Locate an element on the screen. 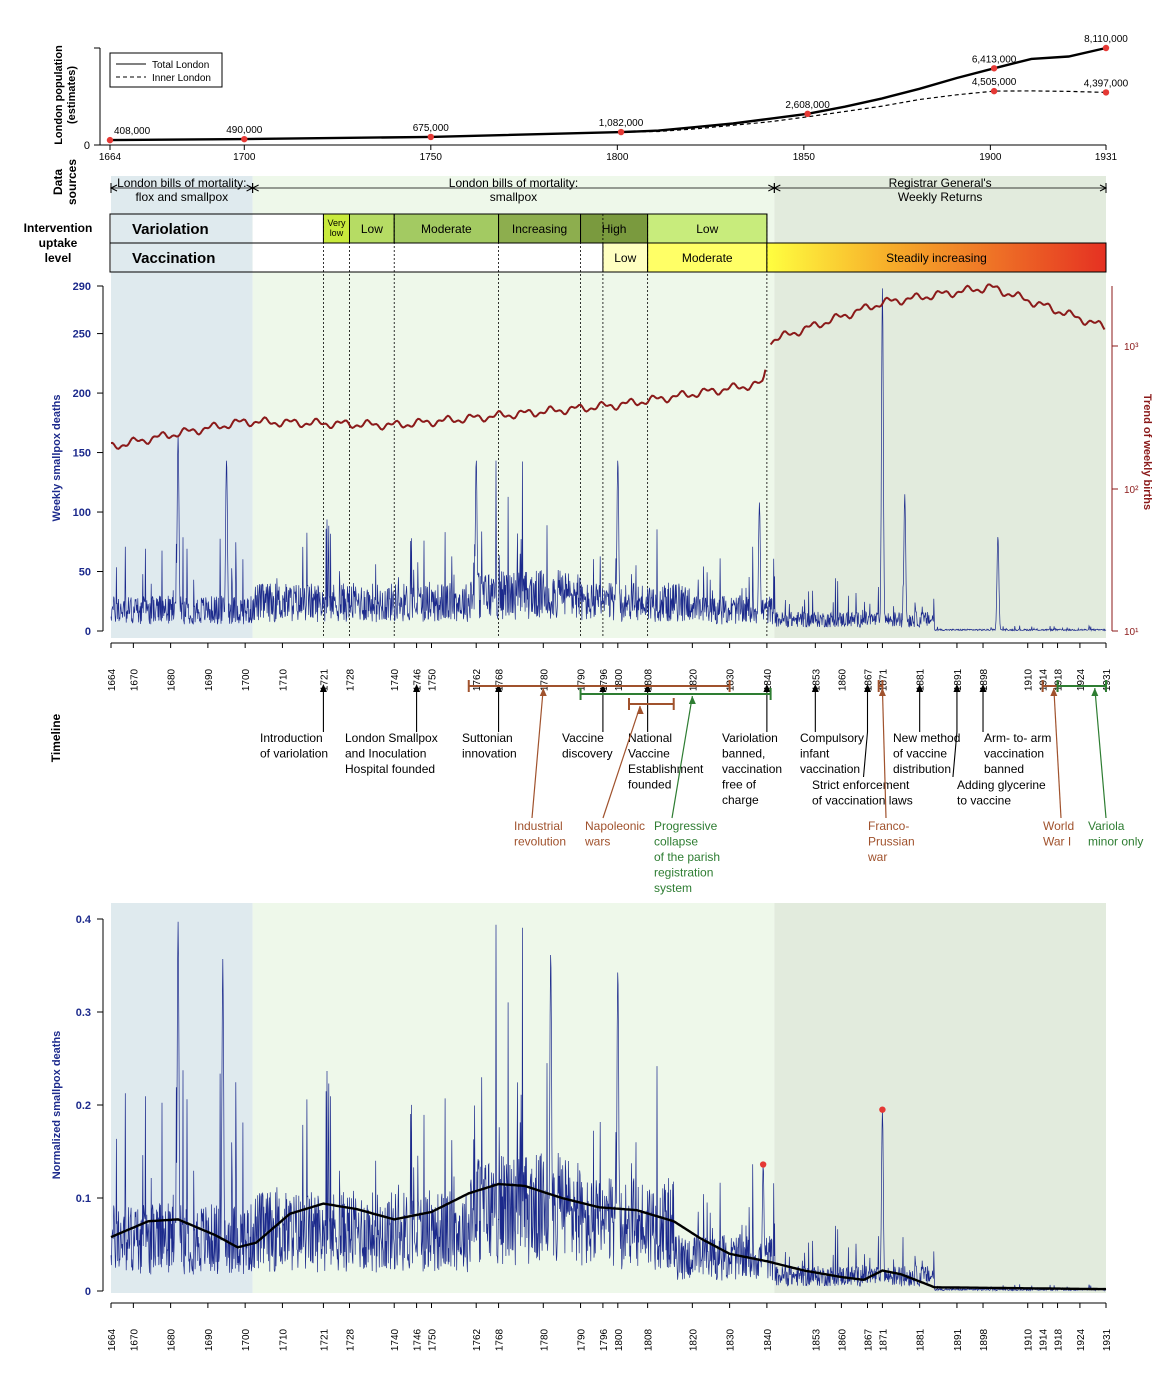 This screenshot has height=1380, width=1176. normalized-y-tick-label: 0.1 is located at coordinates (83, 1199).